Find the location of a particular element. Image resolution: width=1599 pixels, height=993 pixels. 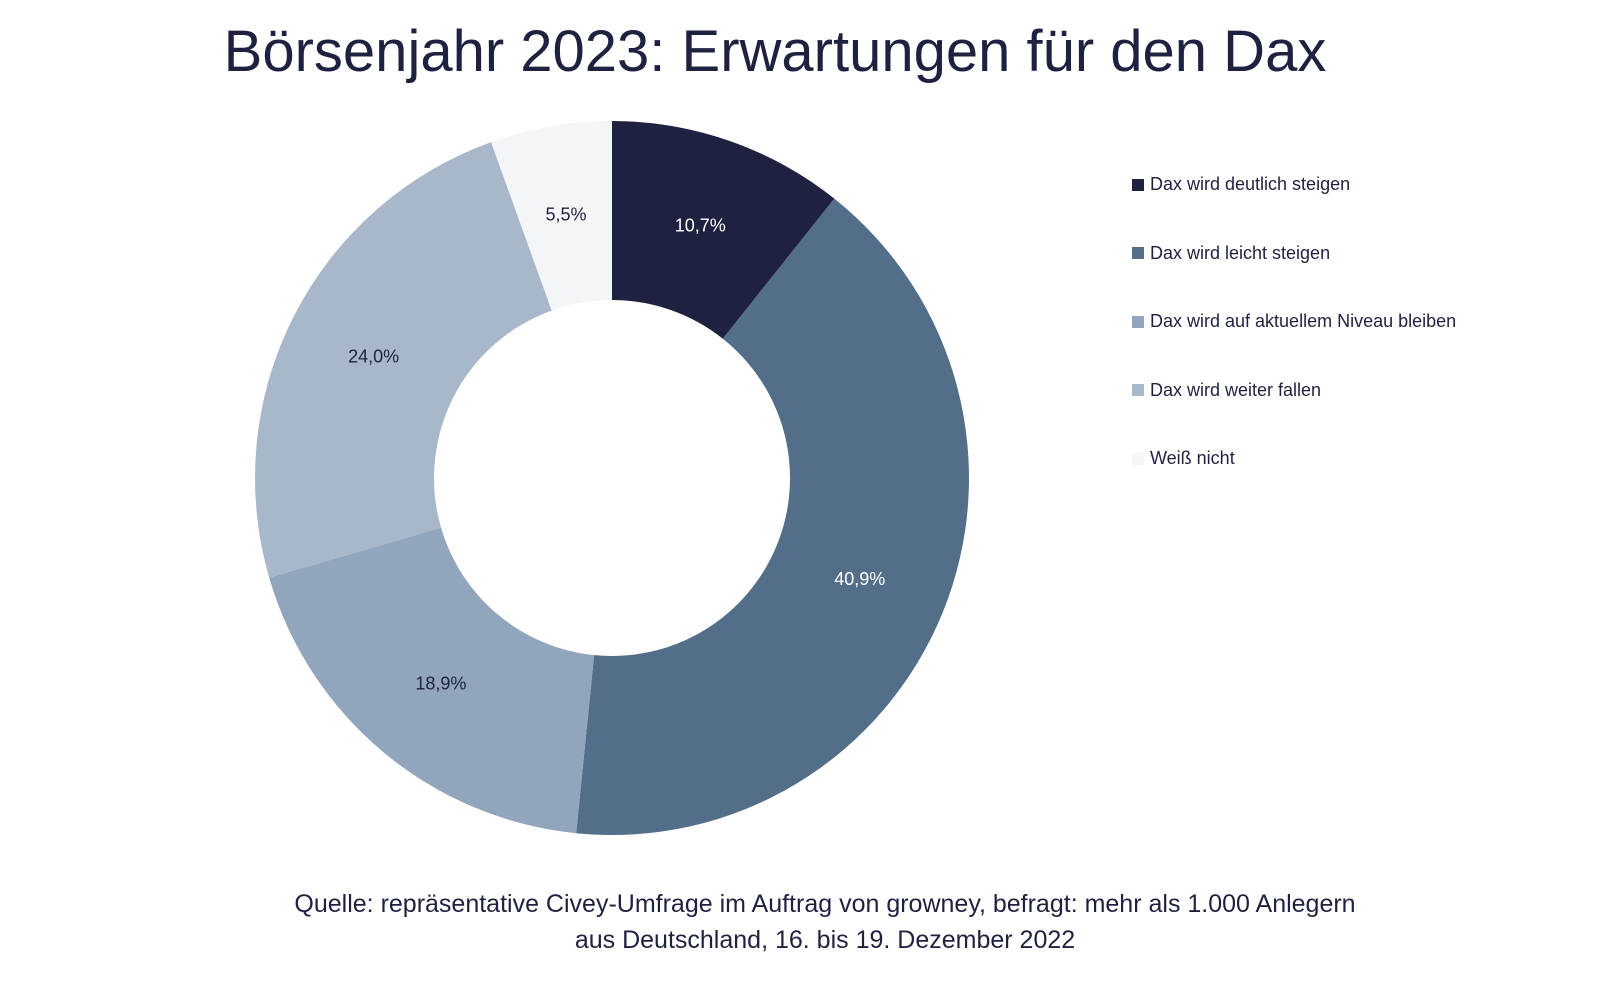

data-label: 18,9% is located at coordinates (440, 684).